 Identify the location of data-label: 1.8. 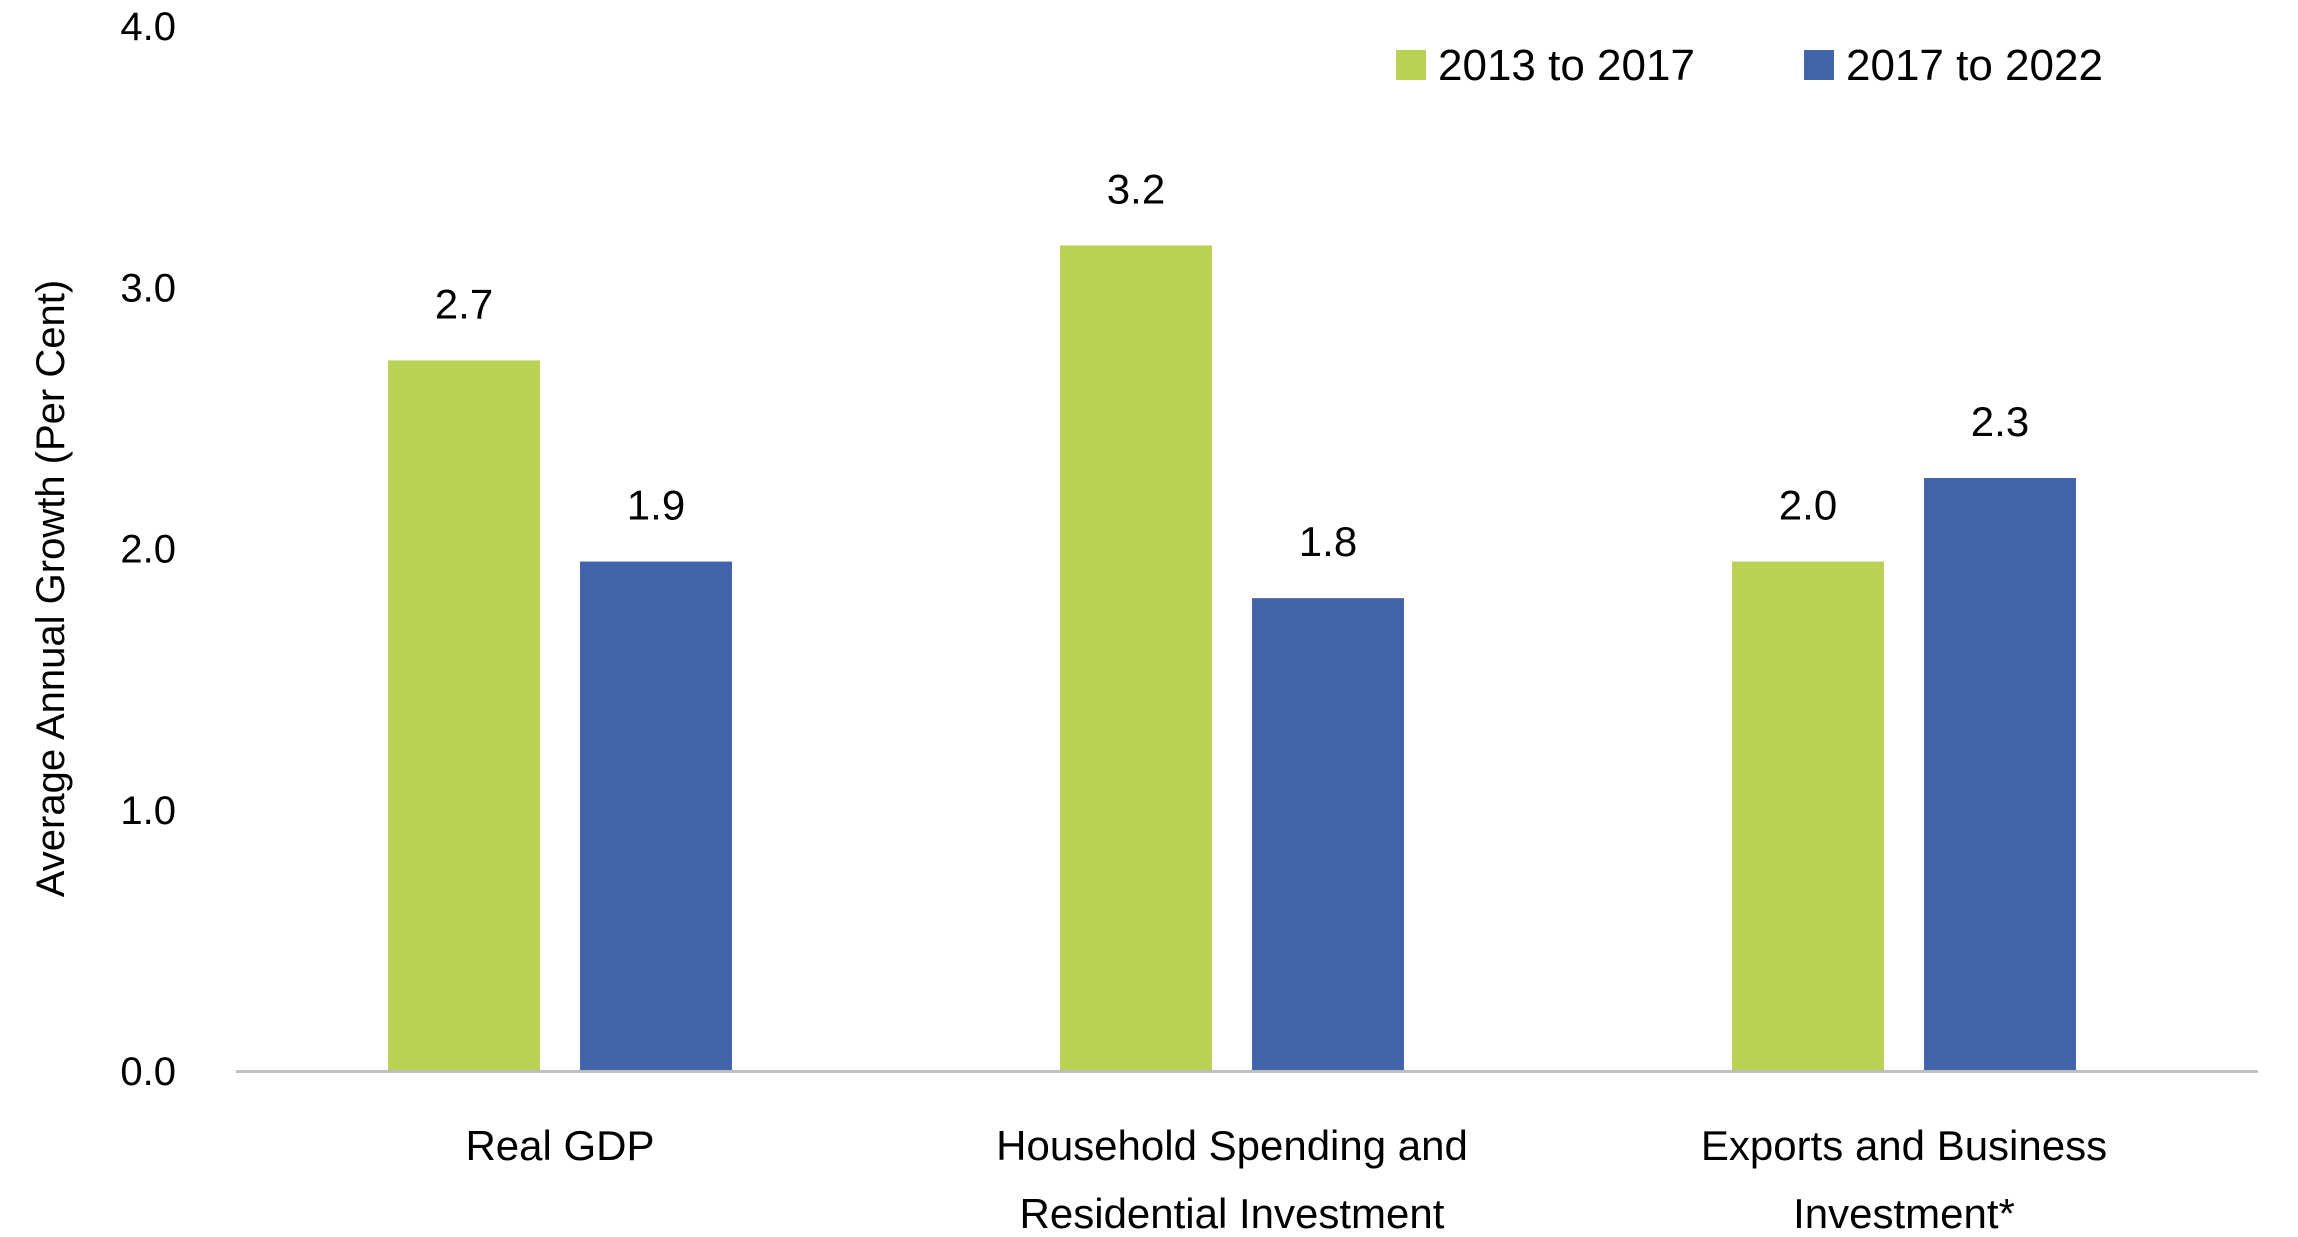
(1328, 541).